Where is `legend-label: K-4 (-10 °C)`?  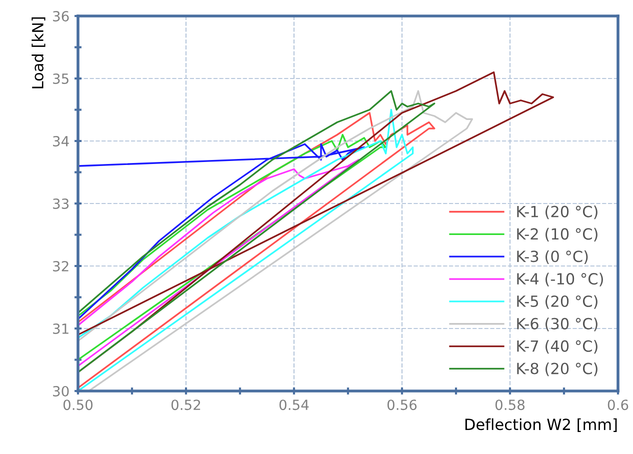 legend-label: K-4 (-10 °C) is located at coordinates (560, 279).